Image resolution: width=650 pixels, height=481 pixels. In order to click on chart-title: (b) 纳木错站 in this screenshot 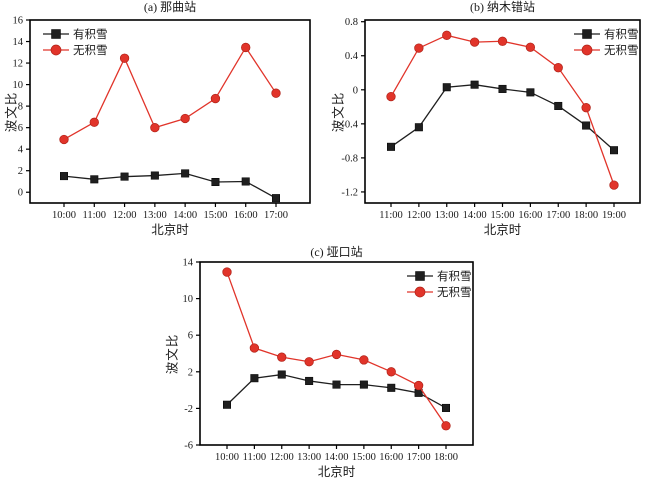, I will do `click(502, 7)`.